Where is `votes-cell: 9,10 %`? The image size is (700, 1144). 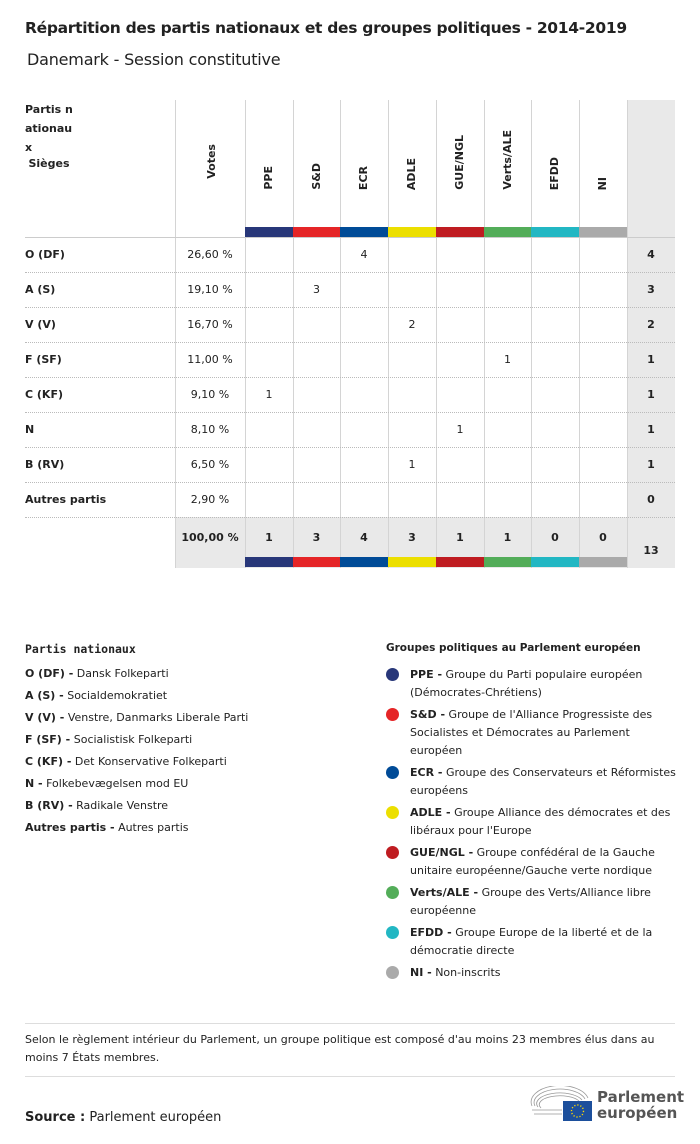 votes-cell: 9,10 % is located at coordinates (210, 394).